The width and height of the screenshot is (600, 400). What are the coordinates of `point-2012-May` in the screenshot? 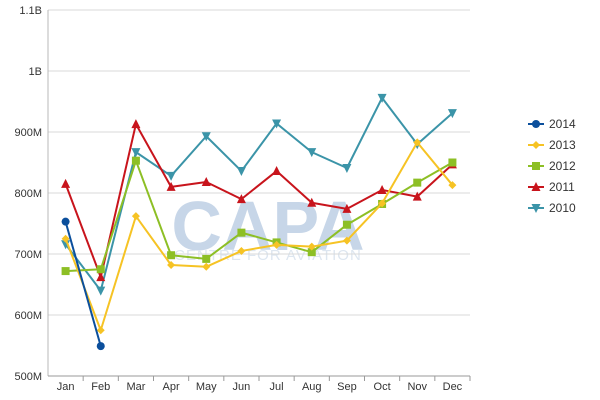 It's located at (206, 258).